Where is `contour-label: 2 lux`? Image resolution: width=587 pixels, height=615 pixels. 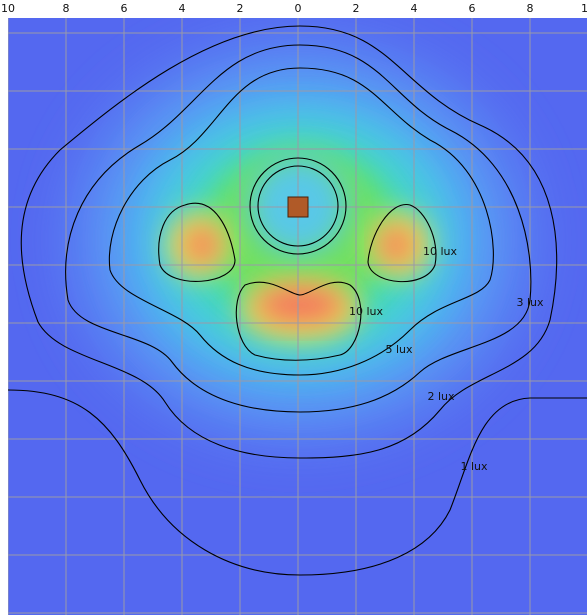 contour-label: 2 lux is located at coordinates (441, 396).